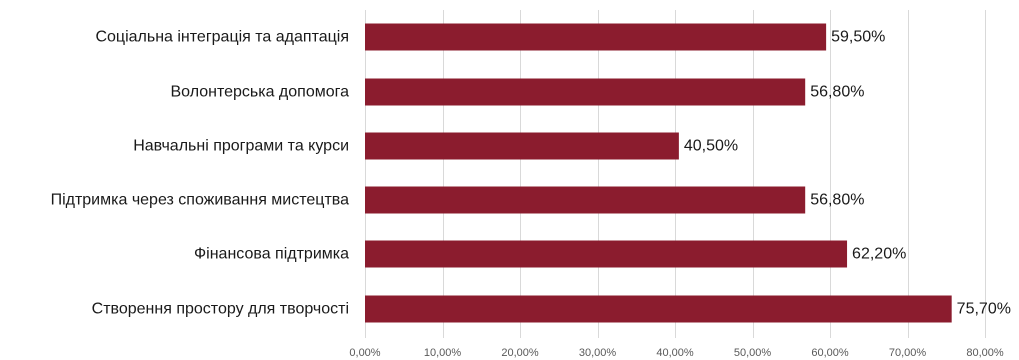  What do you see at coordinates (711, 146) in the screenshot?
I see `value-label: 40,50%` at bounding box center [711, 146].